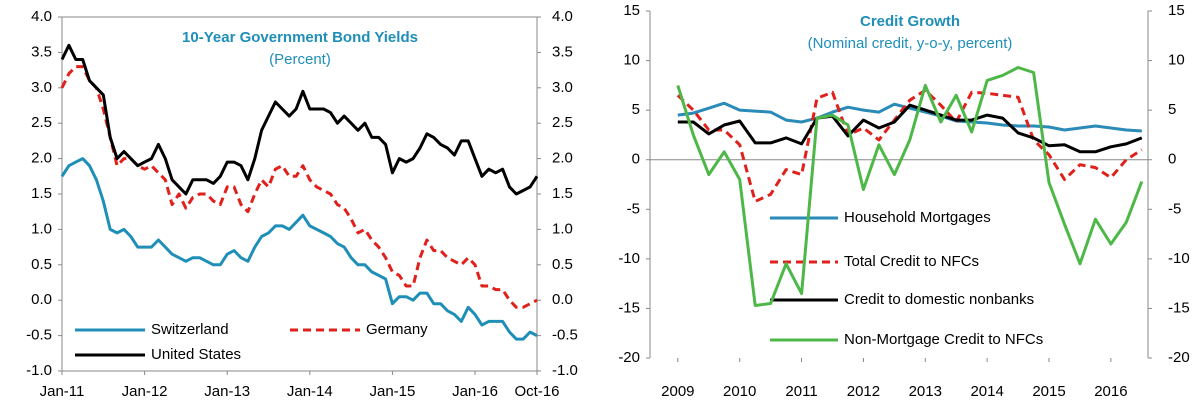 This screenshot has height=408, width=1204. Describe the element at coordinates (1176, 60) in the screenshot. I see `y2-tick-label: 10` at that location.